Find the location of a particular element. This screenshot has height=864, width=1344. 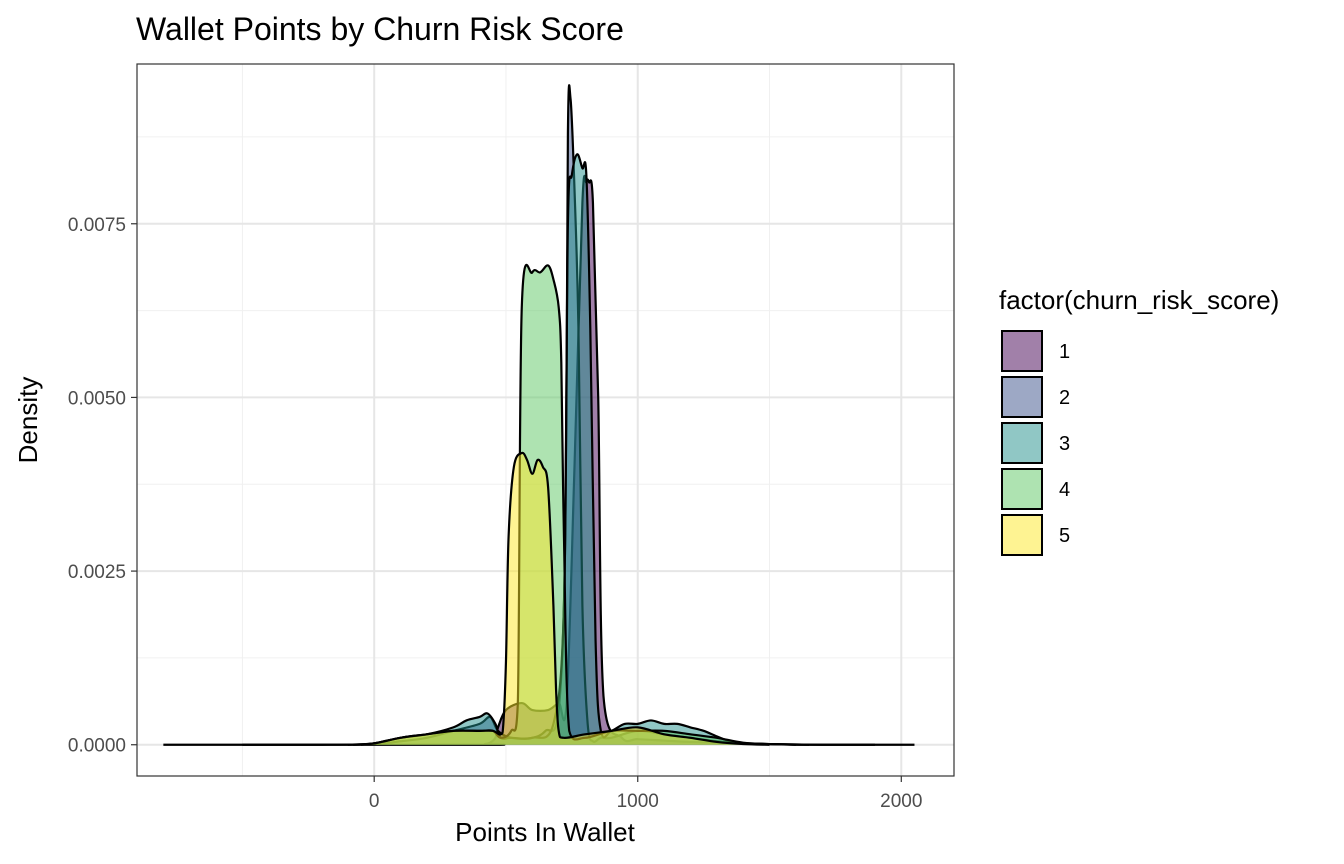

legend-label-4: 4 is located at coordinates (1064, 490).